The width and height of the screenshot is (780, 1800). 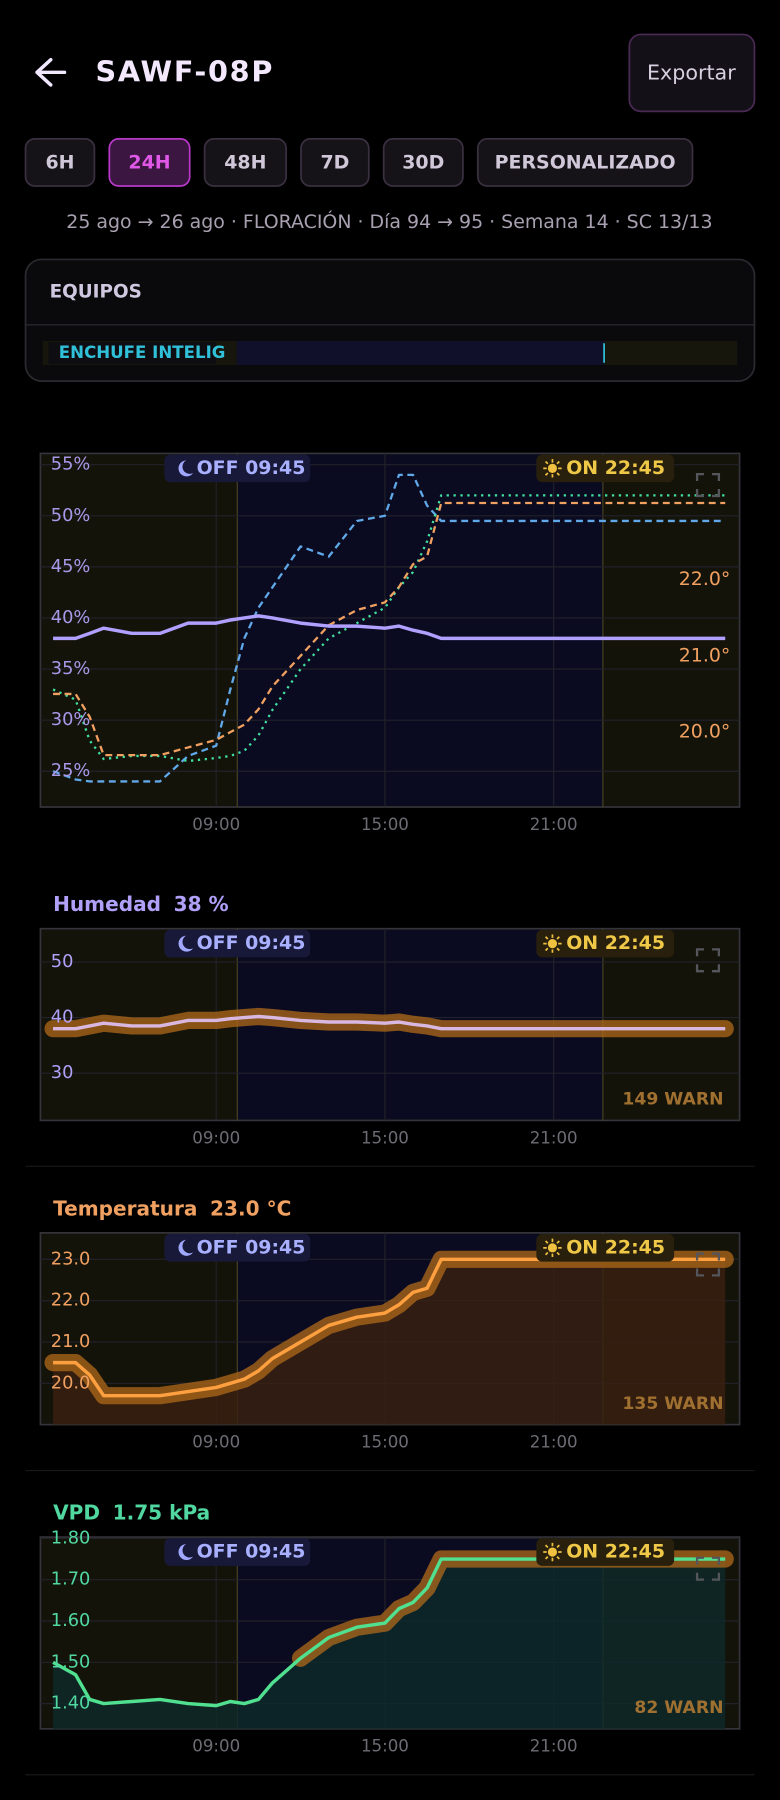 I want to click on warn-count: 135 WARN, so click(x=672, y=1404).